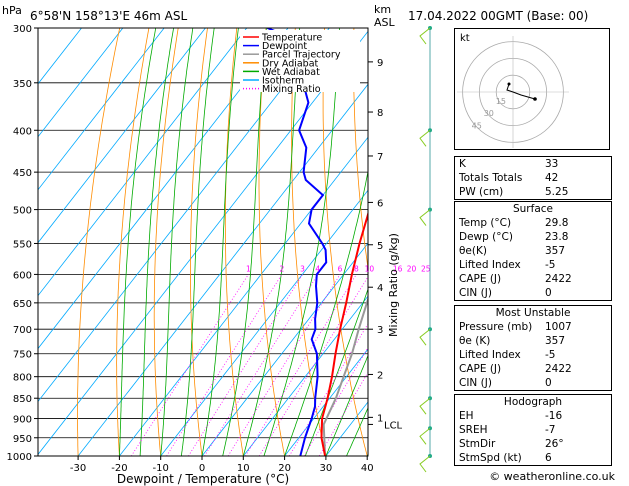  I want to click on station-title: 6°58'N 158°13'E 46m ASL, so click(108, 16).